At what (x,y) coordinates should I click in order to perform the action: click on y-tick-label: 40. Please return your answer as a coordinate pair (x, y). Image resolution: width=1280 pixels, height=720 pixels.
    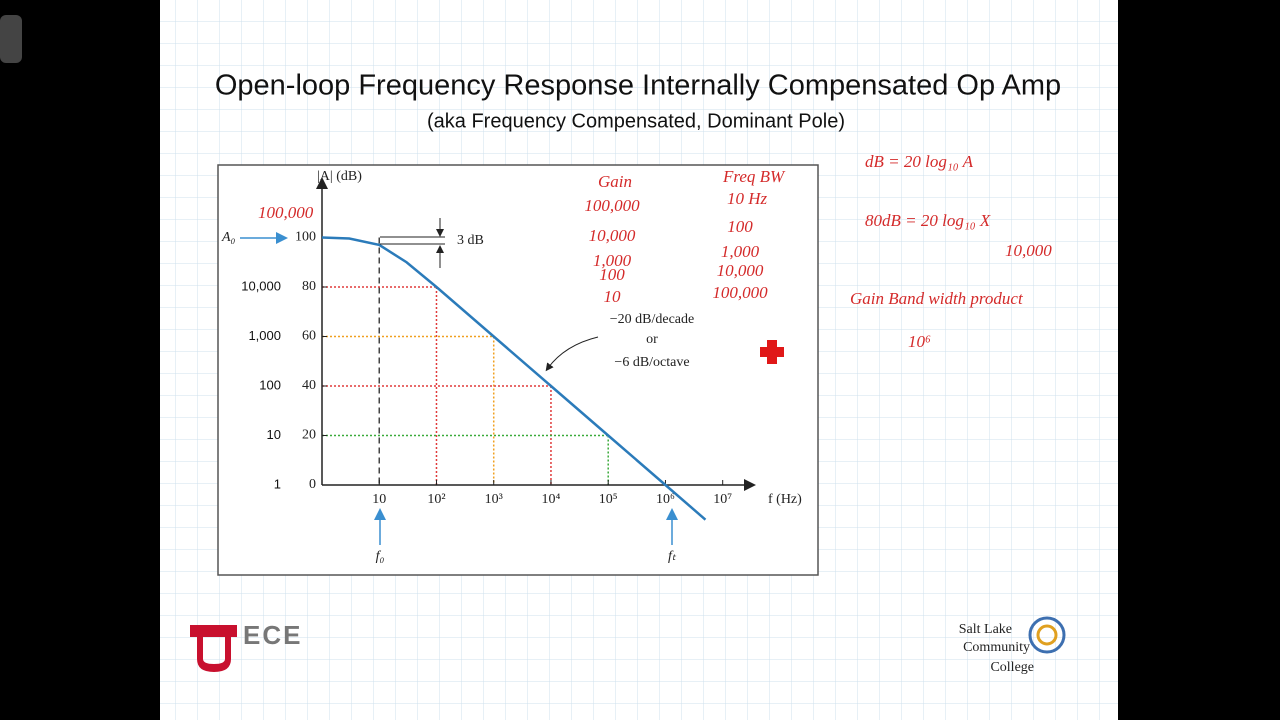
    Looking at the image, I should click on (309, 385).